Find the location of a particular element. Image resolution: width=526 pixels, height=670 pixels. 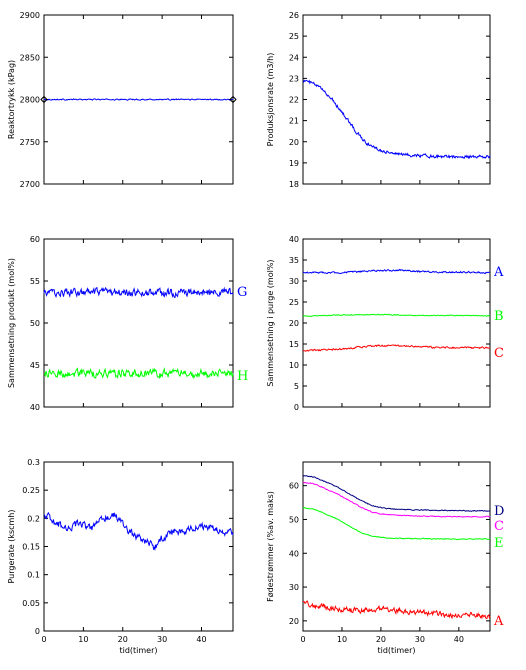

y-tick-label: 2800 is located at coordinates (30, 100).